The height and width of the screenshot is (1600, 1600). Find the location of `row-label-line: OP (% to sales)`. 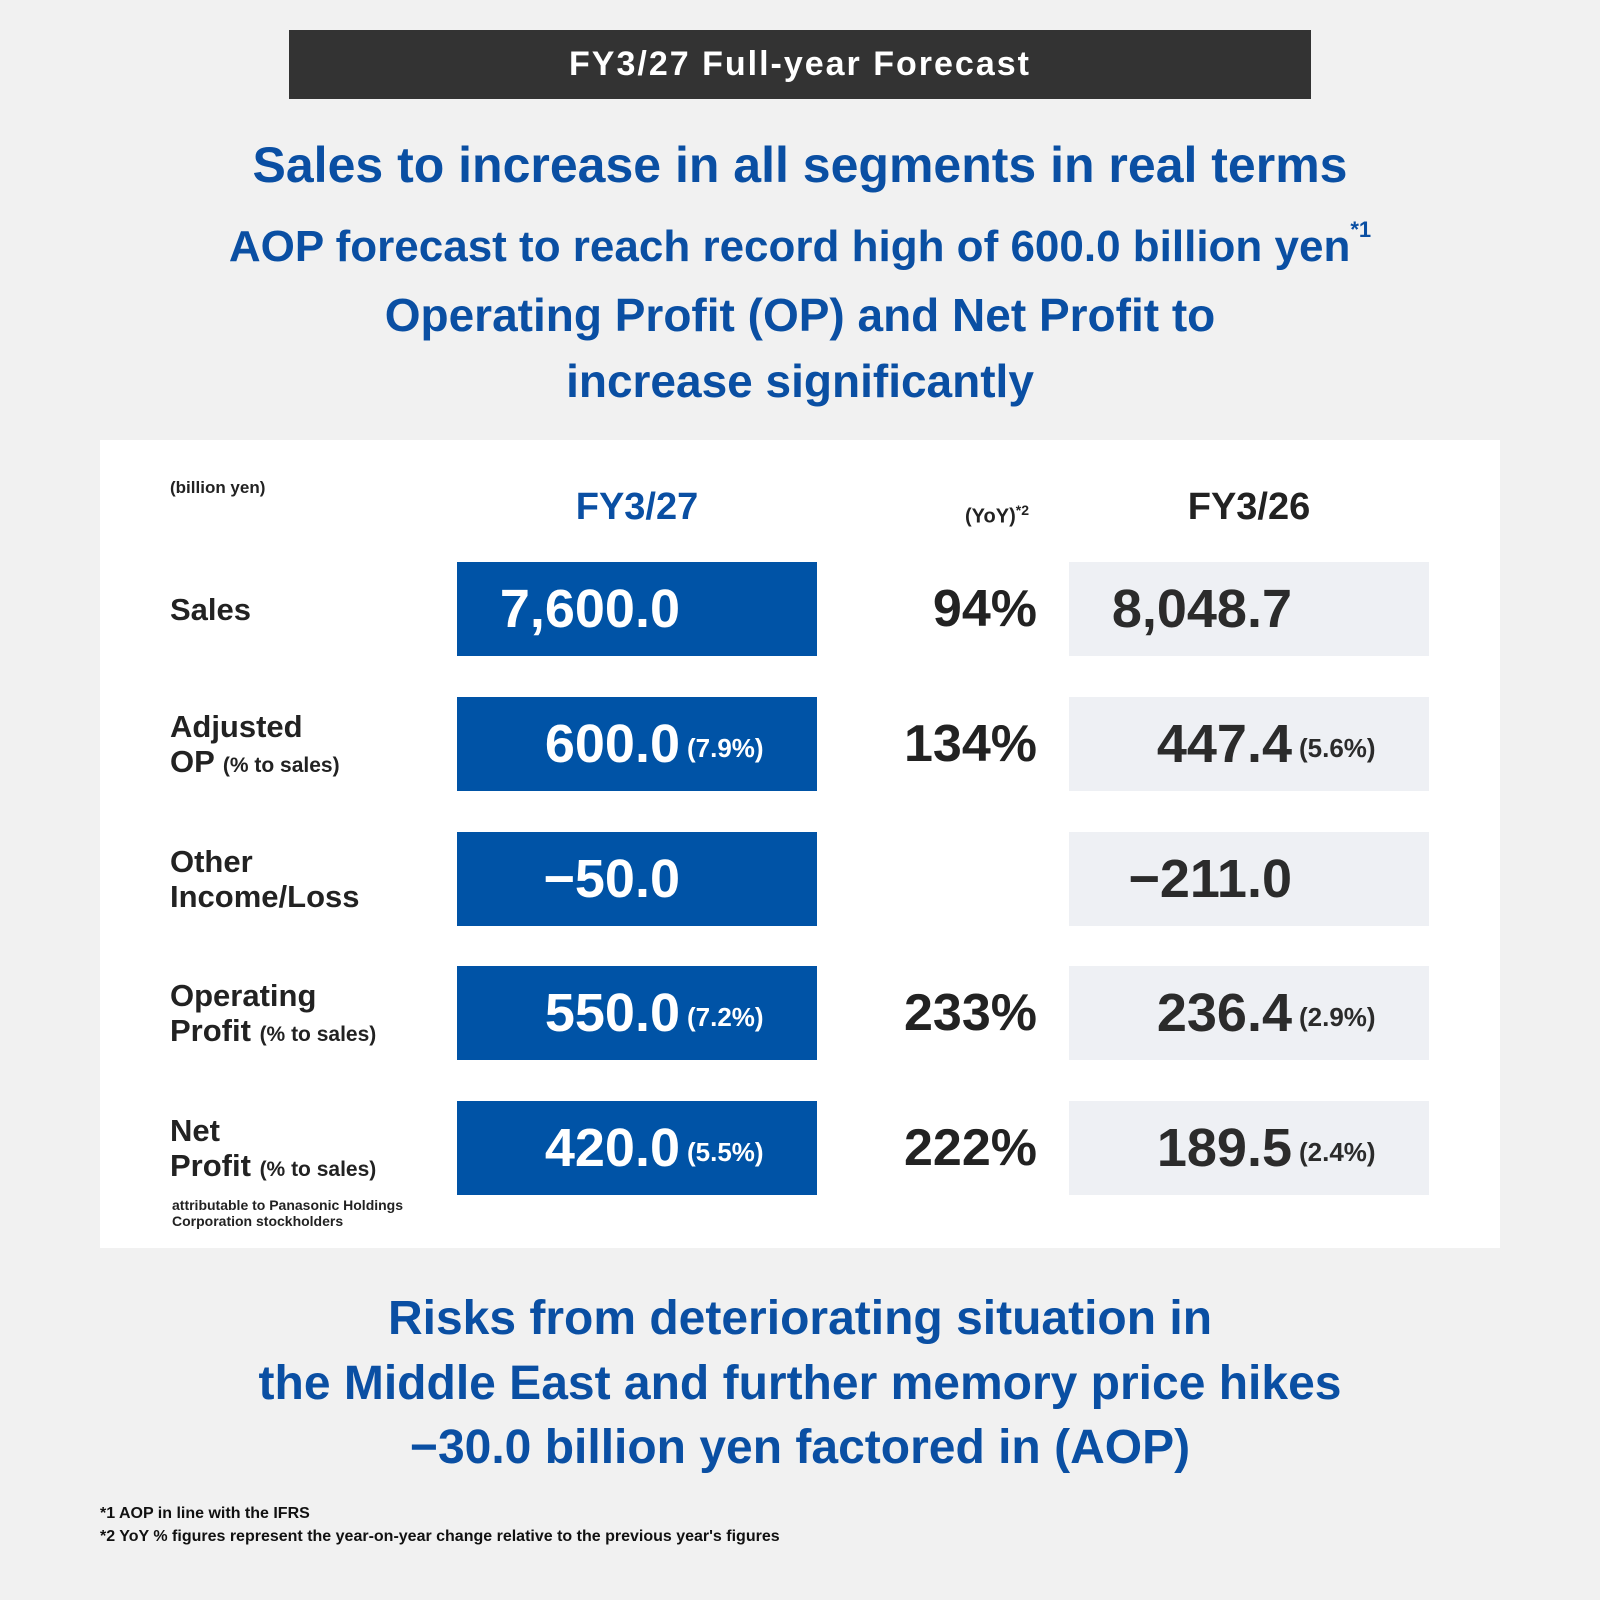

row-label-line: OP (% to sales) is located at coordinates (255, 763).